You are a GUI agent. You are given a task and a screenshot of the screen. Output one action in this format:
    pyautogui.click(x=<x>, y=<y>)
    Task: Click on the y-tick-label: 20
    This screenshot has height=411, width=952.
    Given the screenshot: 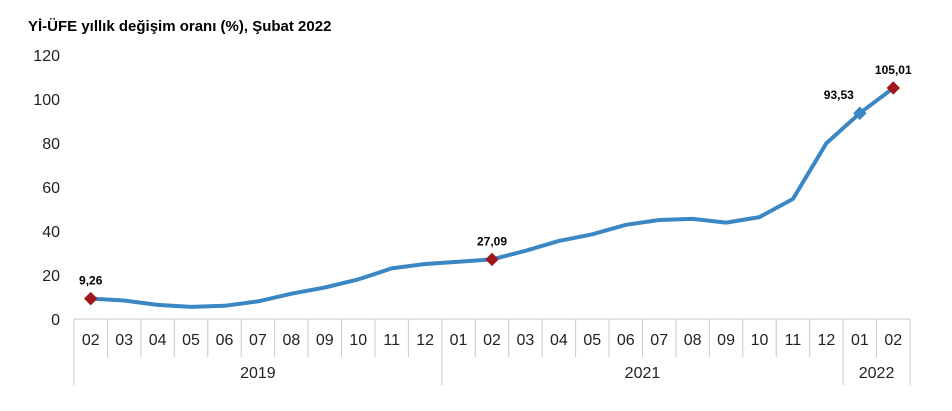 What is the action you would take?
    pyautogui.click(x=51, y=276)
    